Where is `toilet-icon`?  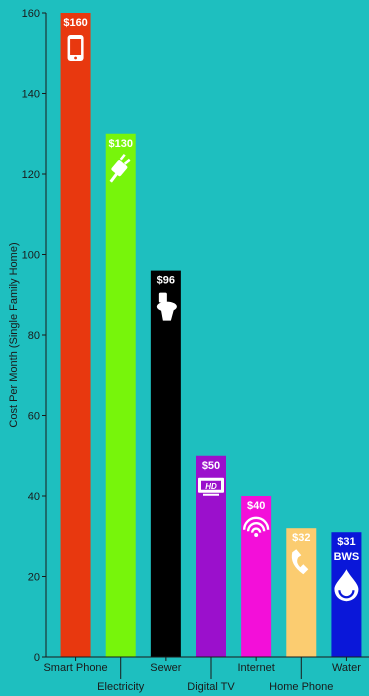 toilet-icon is located at coordinates (166, 306).